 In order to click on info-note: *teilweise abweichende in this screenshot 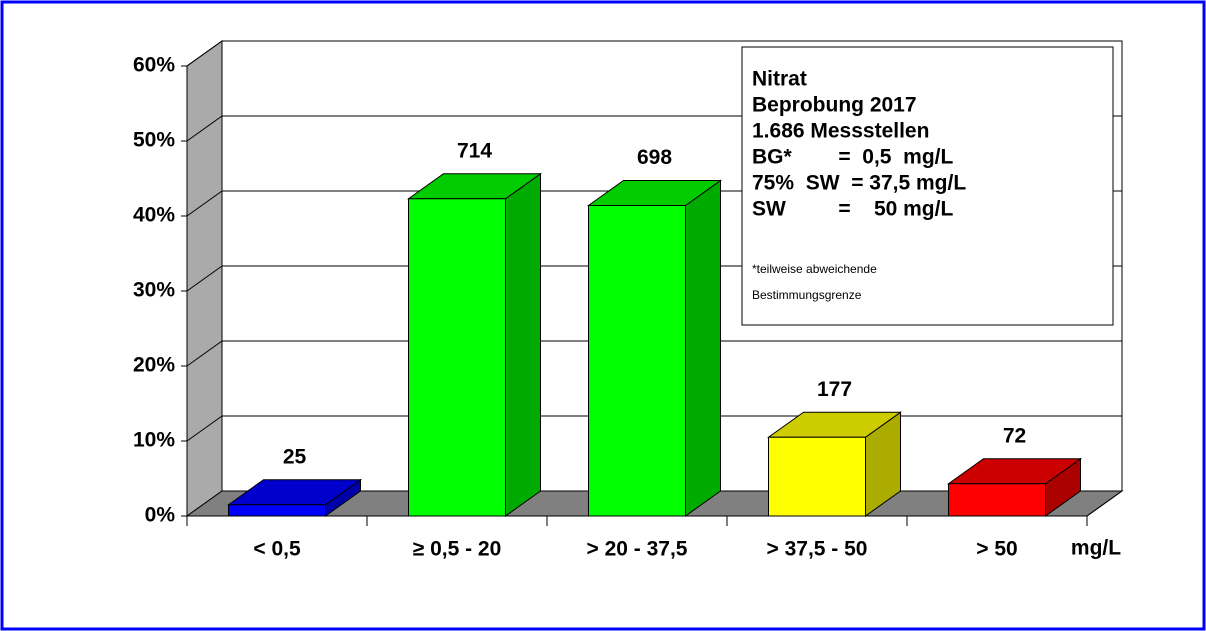, I will do `click(814, 269)`.